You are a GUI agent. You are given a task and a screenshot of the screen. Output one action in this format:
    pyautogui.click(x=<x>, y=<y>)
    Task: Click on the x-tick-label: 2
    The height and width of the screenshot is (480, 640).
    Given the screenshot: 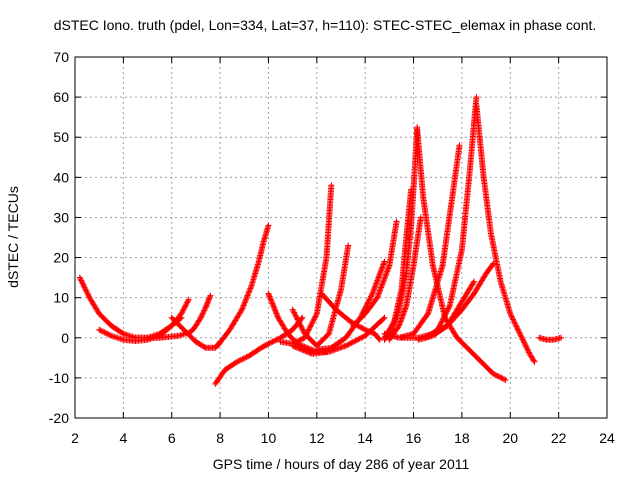 What is the action you would take?
    pyautogui.click(x=75, y=438)
    